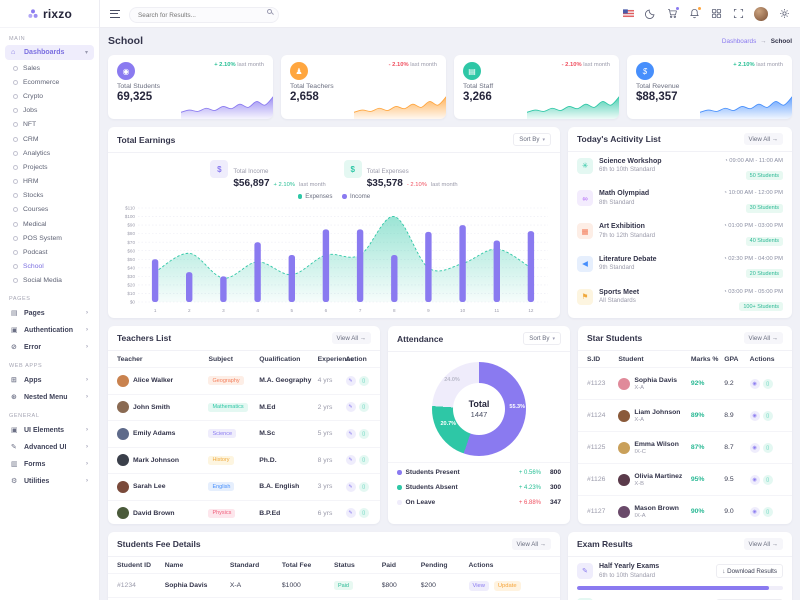  What do you see at coordinates (49, 210) in the screenshot?
I see `sidebar-subitem: Courses` at bounding box center [49, 210].